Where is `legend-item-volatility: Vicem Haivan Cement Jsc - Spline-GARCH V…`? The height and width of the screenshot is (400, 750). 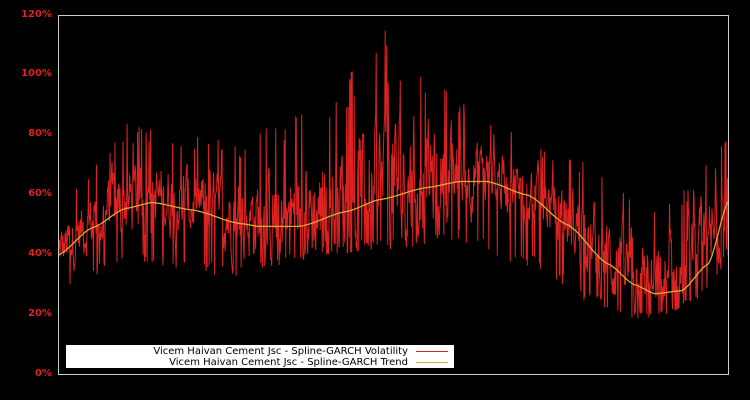 legend-item-volatility: Vicem Haivan Cement Jsc - Spline-GARCH V… is located at coordinates (300, 351).